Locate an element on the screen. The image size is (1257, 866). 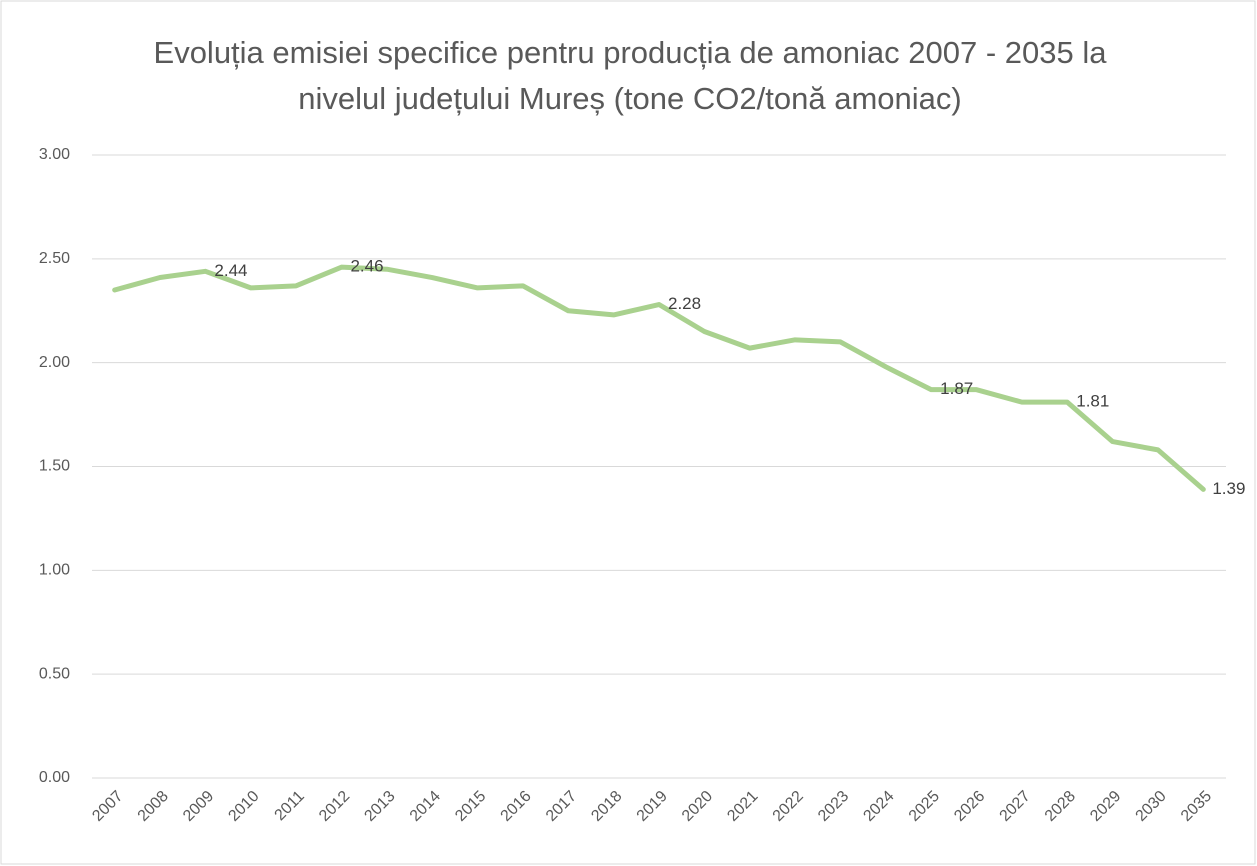
data-label: 1.81 is located at coordinates (1092, 401).